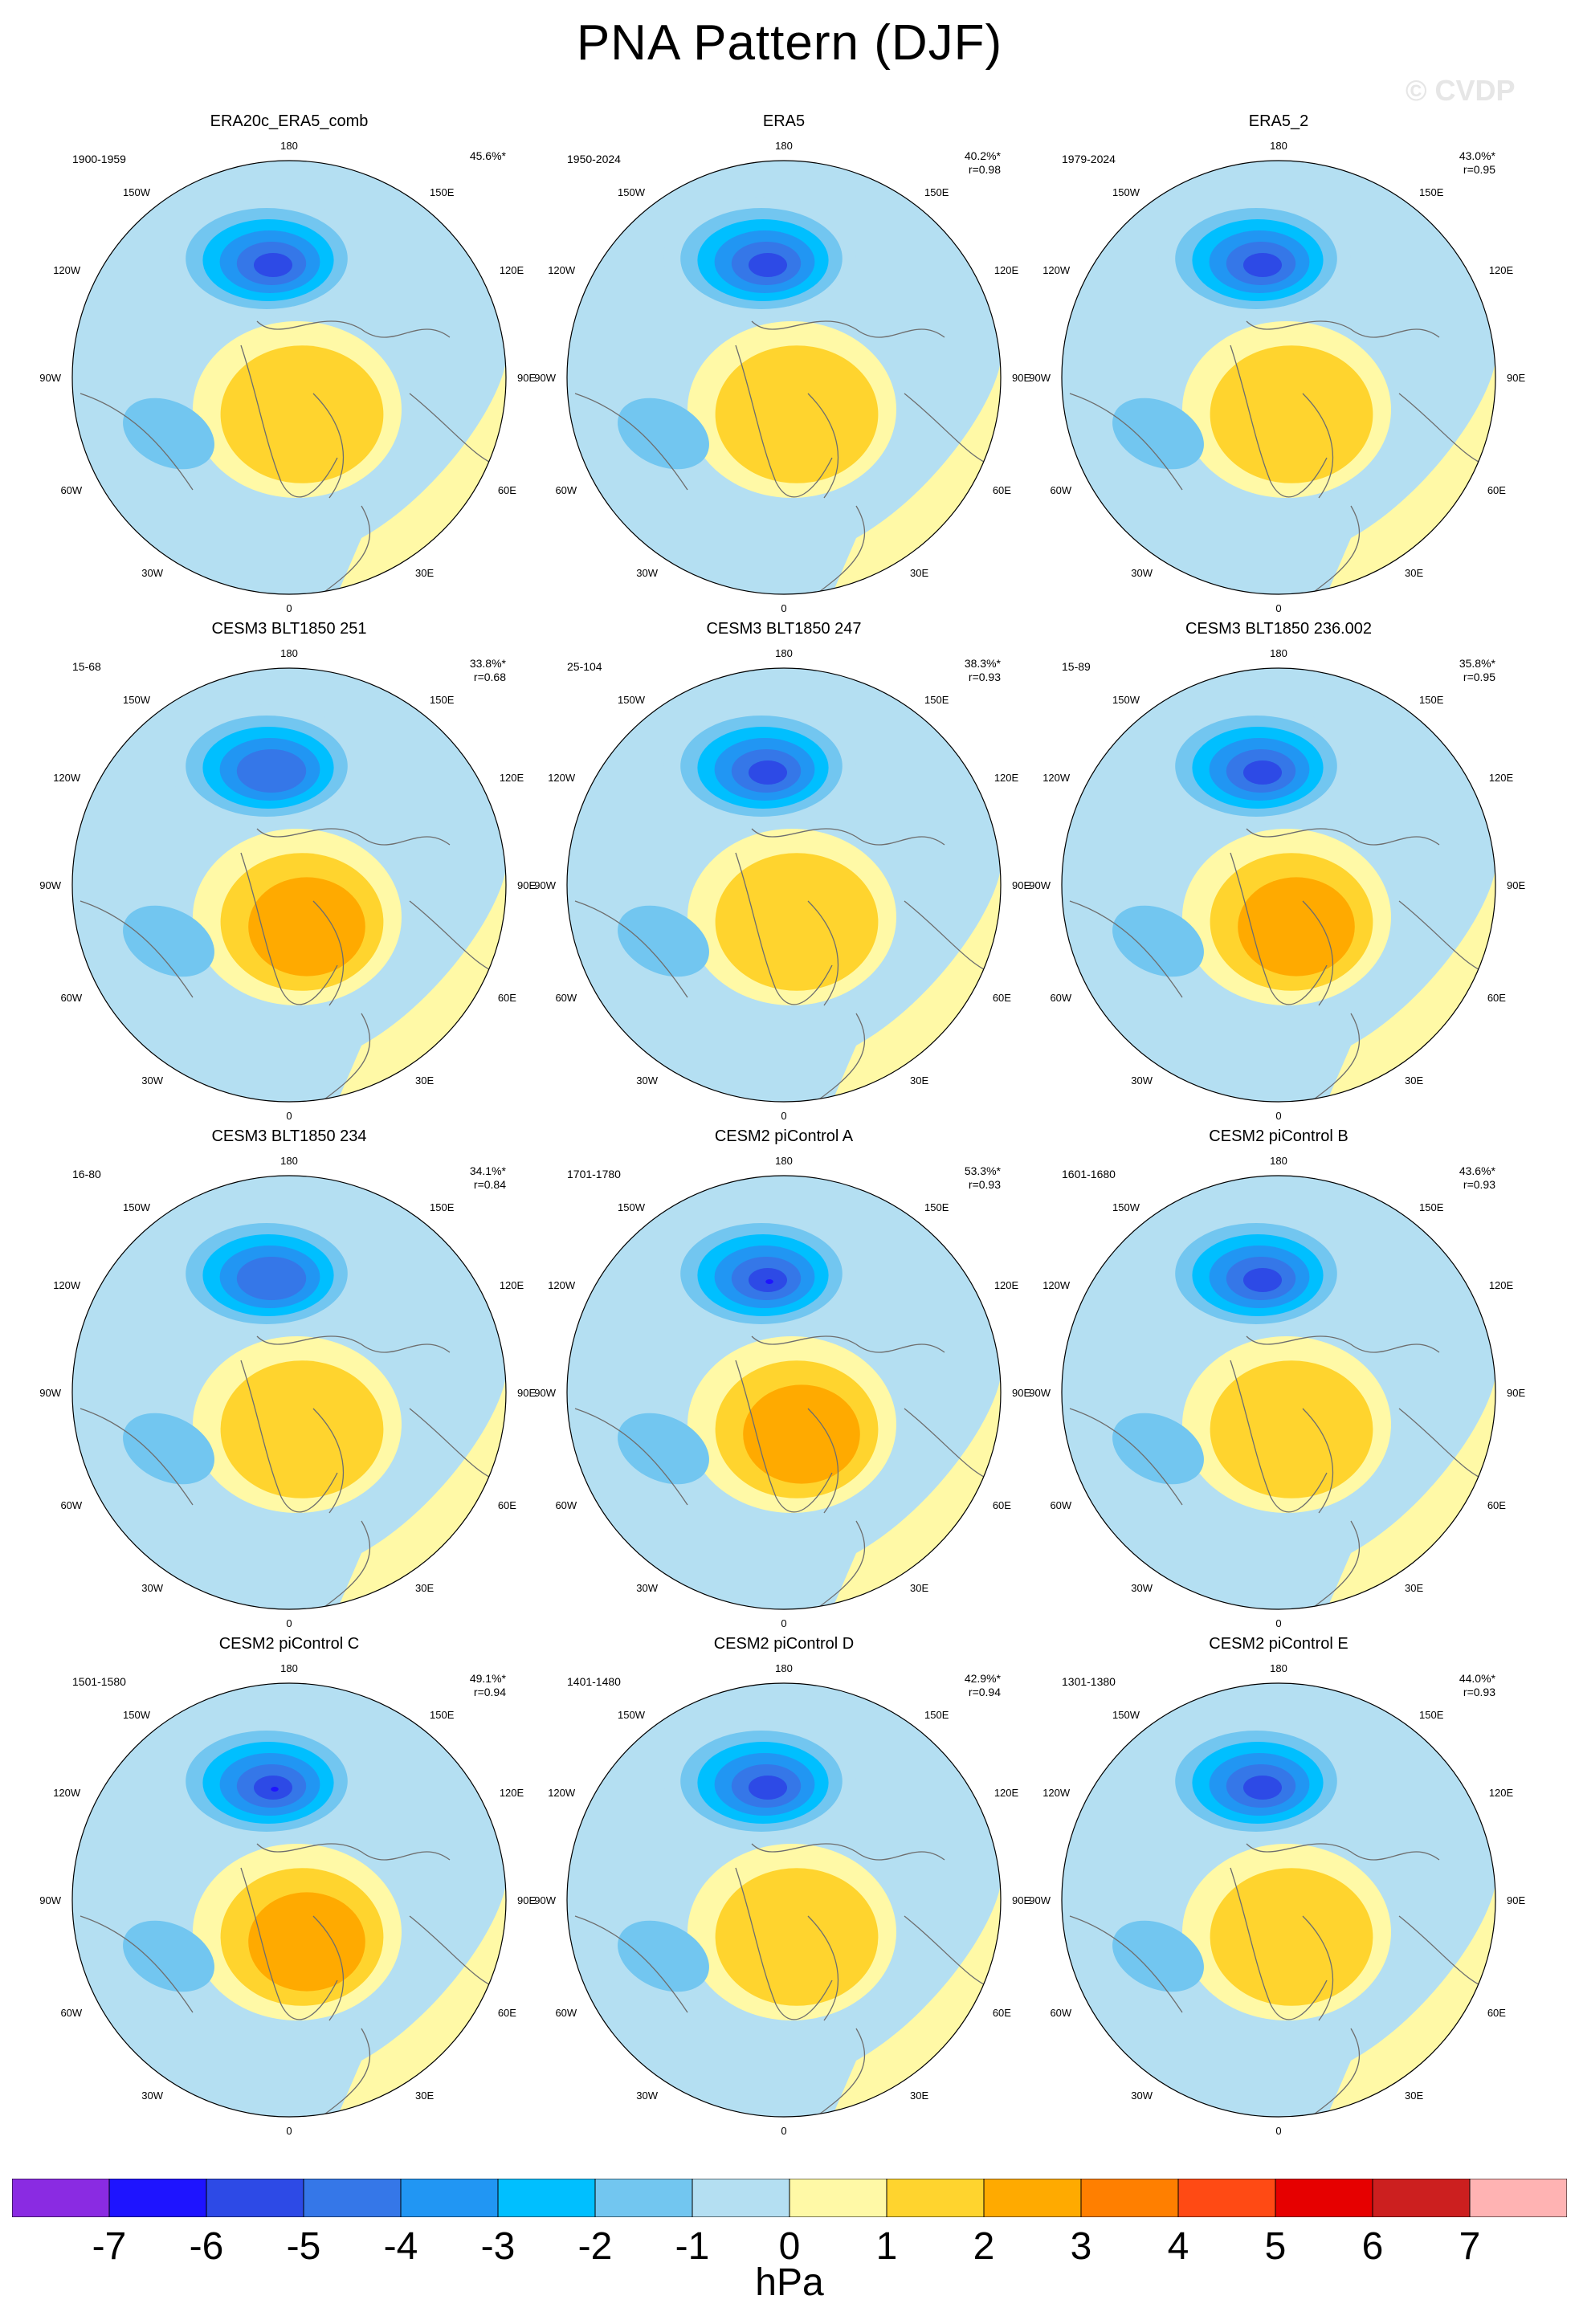 This screenshot has width=1579, height=2324. I want to click on colorbar-tick-label: 1, so click(886, 2247).